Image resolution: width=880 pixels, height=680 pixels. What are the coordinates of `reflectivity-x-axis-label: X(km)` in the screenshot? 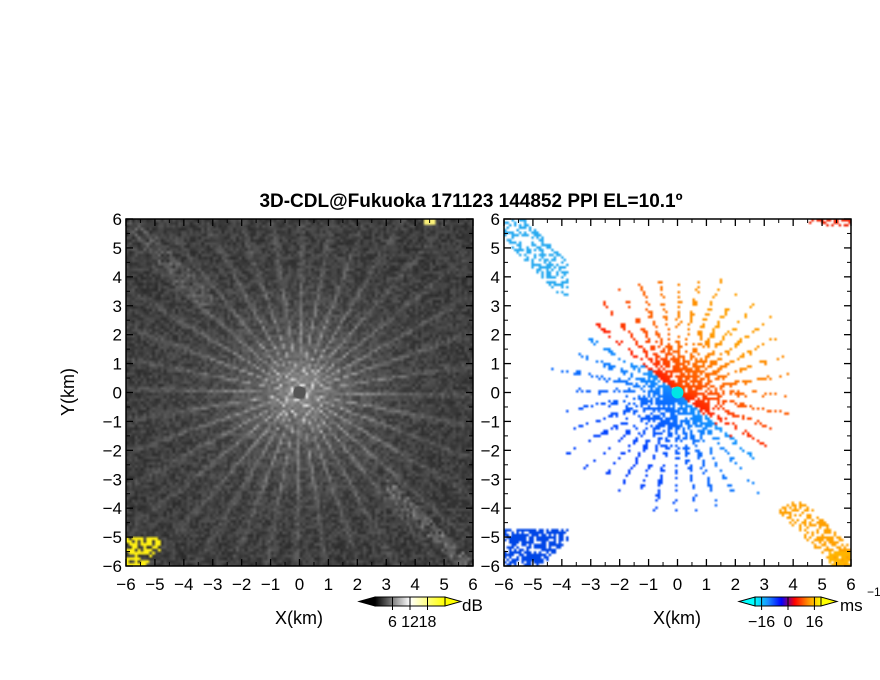 It's located at (299, 618).